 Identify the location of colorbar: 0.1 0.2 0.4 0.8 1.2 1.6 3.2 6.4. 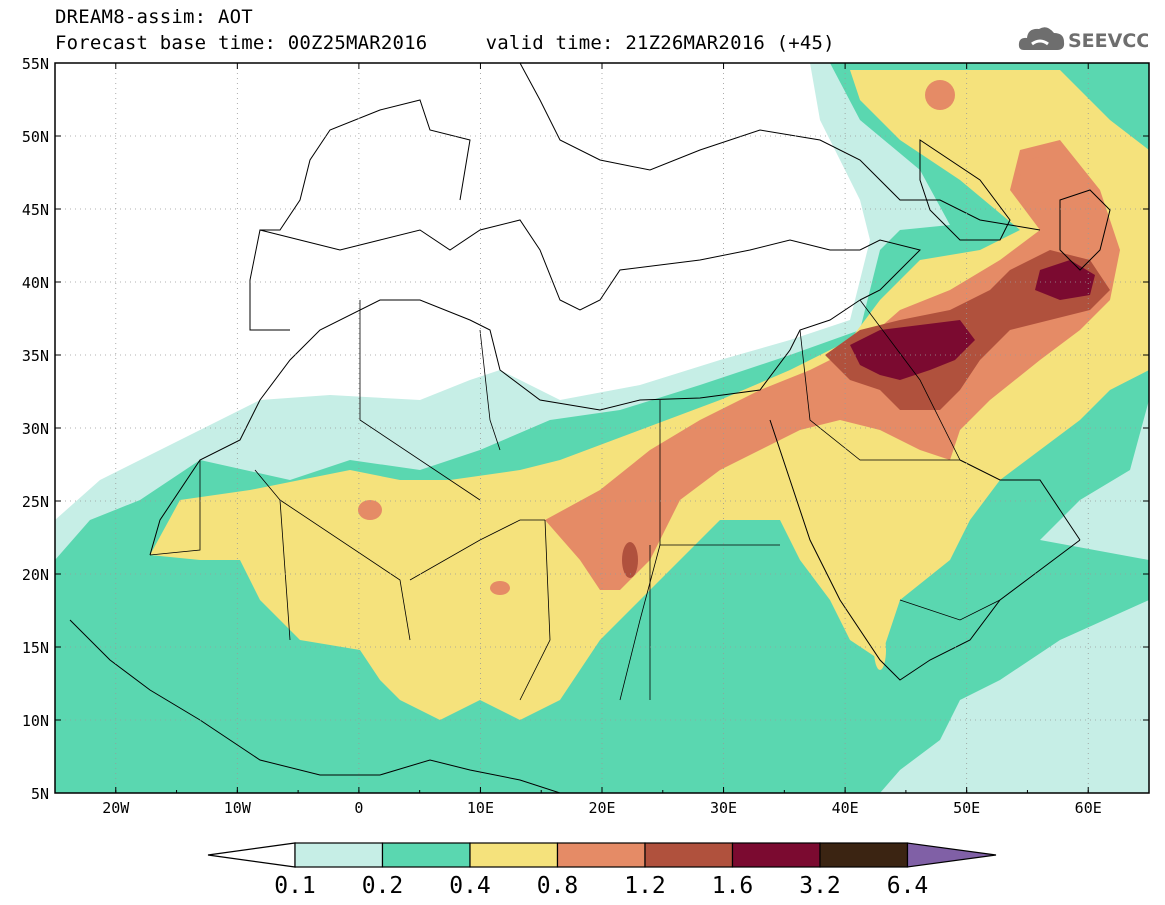
(602, 870).